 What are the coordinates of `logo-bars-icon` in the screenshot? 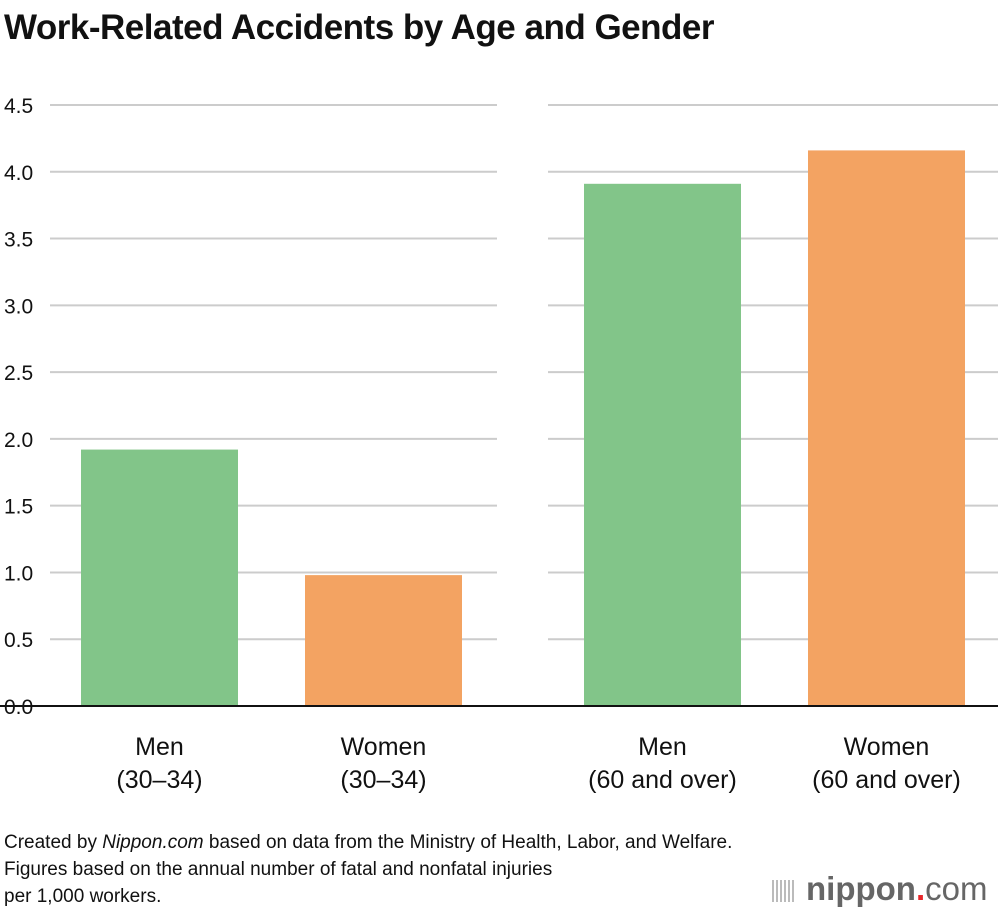 It's located at (784, 891).